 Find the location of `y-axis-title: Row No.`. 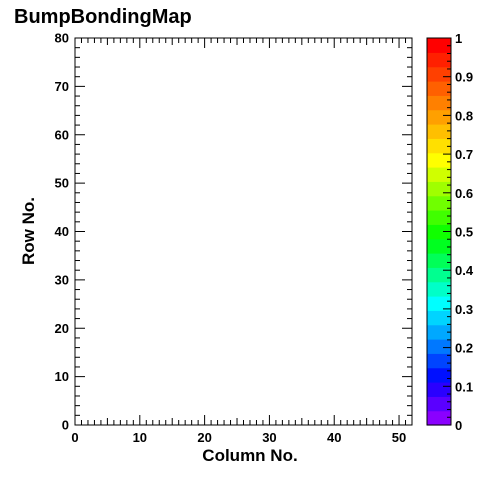

y-axis-title: Row No. is located at coordinates (28, 231).